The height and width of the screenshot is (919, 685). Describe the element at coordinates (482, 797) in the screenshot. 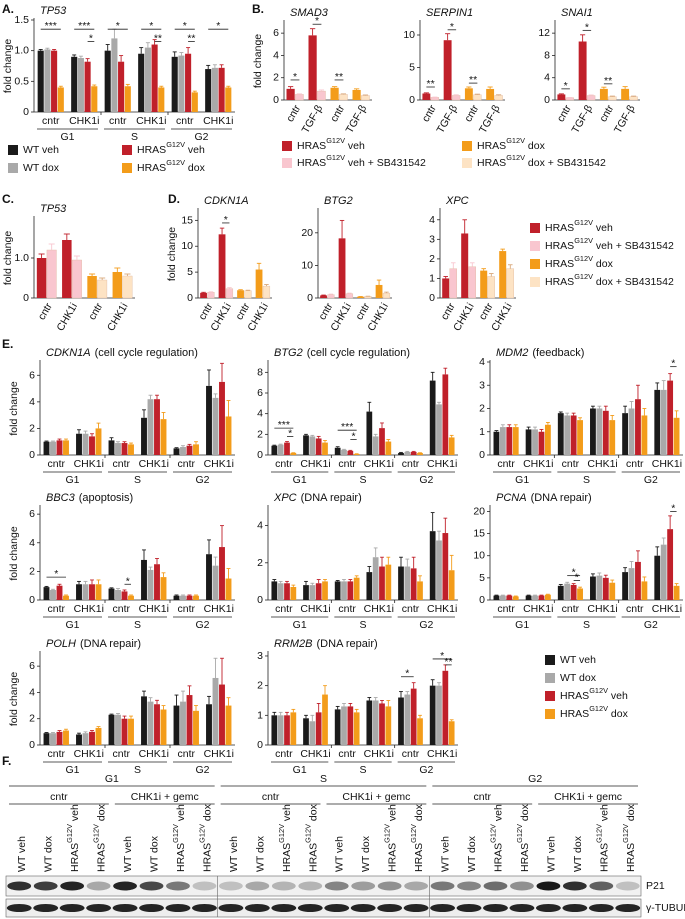

I see `treatment-label: cntr` at that location.